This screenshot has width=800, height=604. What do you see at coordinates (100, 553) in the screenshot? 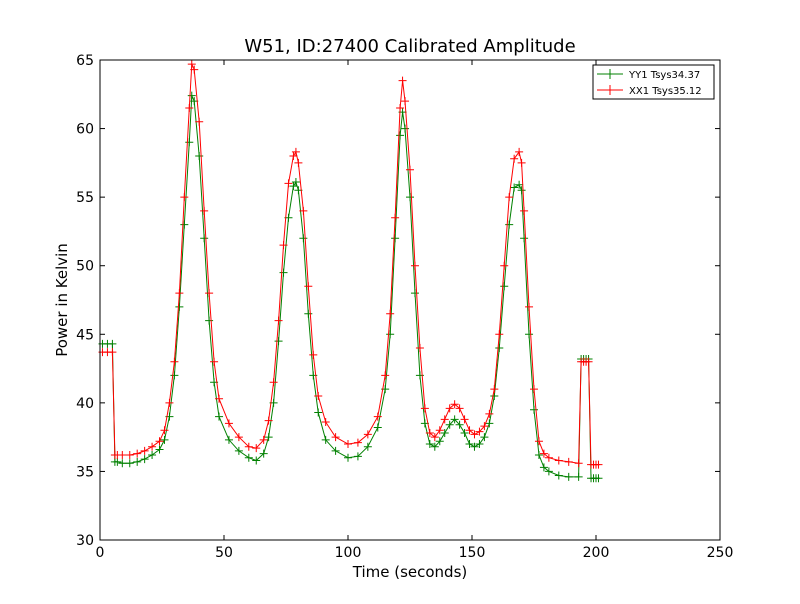
I see `x-tick-label: 0` at bounding box center [100, 553].